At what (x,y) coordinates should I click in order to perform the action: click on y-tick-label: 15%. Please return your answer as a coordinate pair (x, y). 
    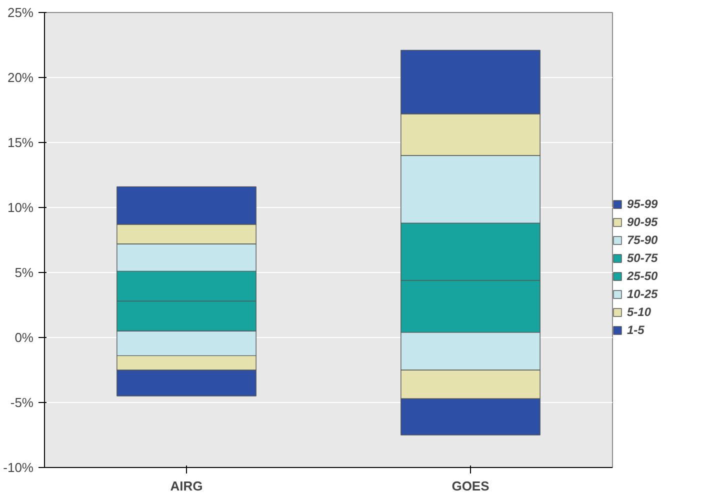
    Looking at the image, I should click on (20, 142).